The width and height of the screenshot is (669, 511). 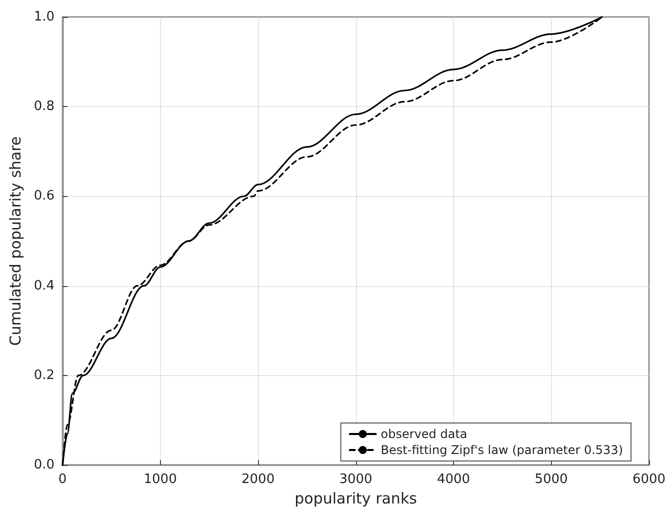 What do you see at coordinates (258, 480) in the screenshot?
I see `x-tick-label: 2000` at bounding box center [258, 480].